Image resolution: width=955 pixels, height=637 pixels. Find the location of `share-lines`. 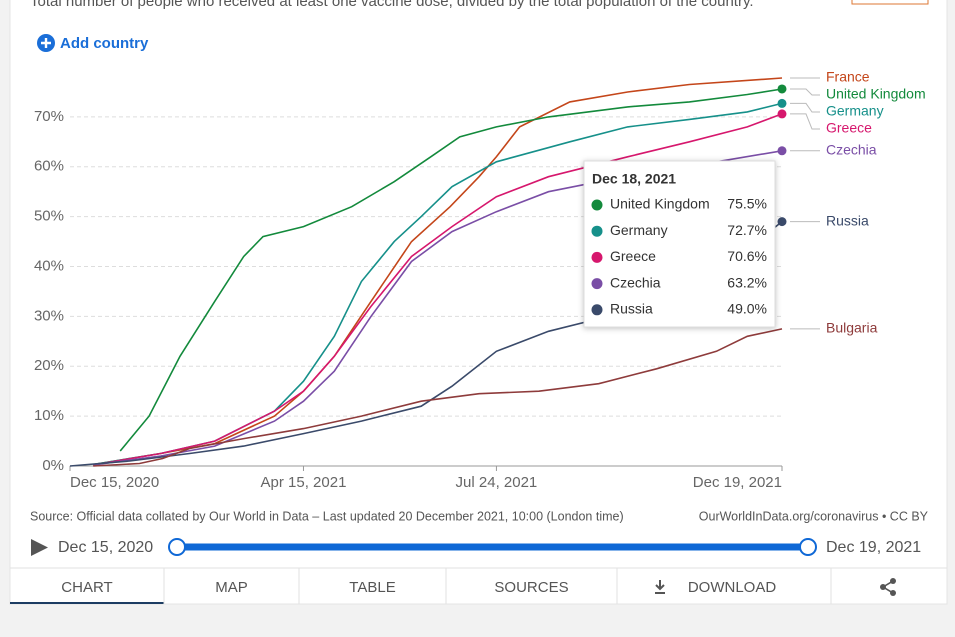

share-lines is located at coordinates (888, 587).